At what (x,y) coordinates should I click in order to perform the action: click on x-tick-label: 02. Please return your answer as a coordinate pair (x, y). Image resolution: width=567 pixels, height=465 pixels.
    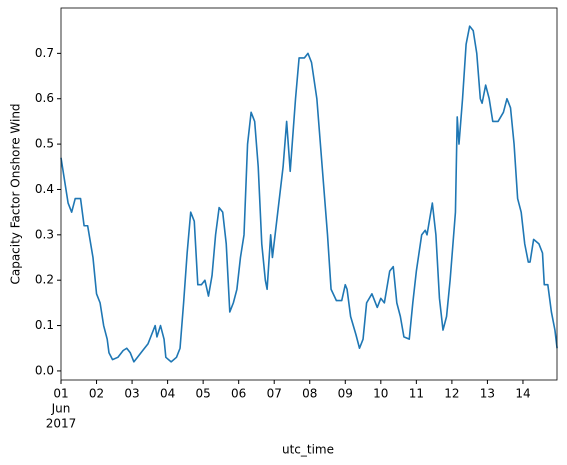
    Looking at the image, I should click on (96, 394).